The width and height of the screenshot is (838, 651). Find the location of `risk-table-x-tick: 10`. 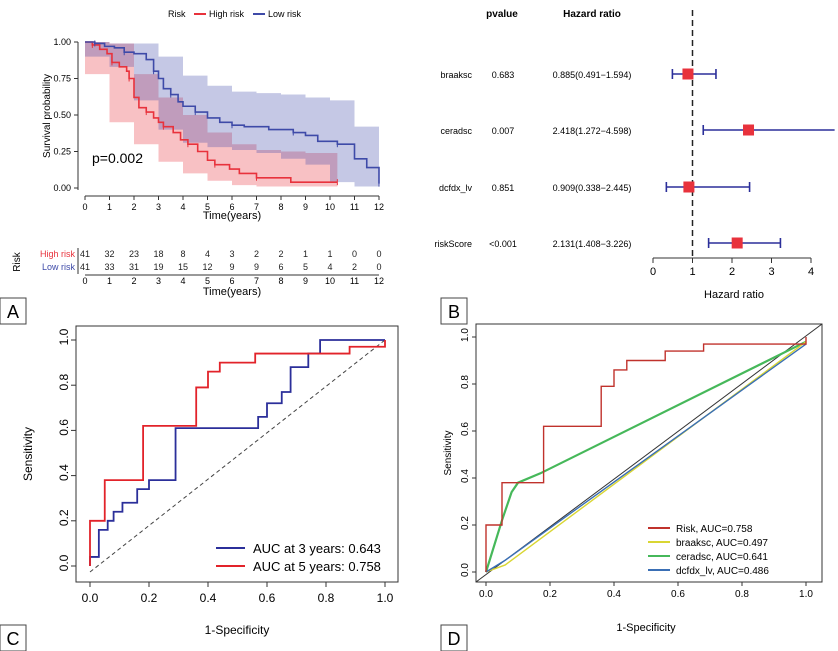

risk-table-x-tick: 10 is located at coordinates (330, 281).